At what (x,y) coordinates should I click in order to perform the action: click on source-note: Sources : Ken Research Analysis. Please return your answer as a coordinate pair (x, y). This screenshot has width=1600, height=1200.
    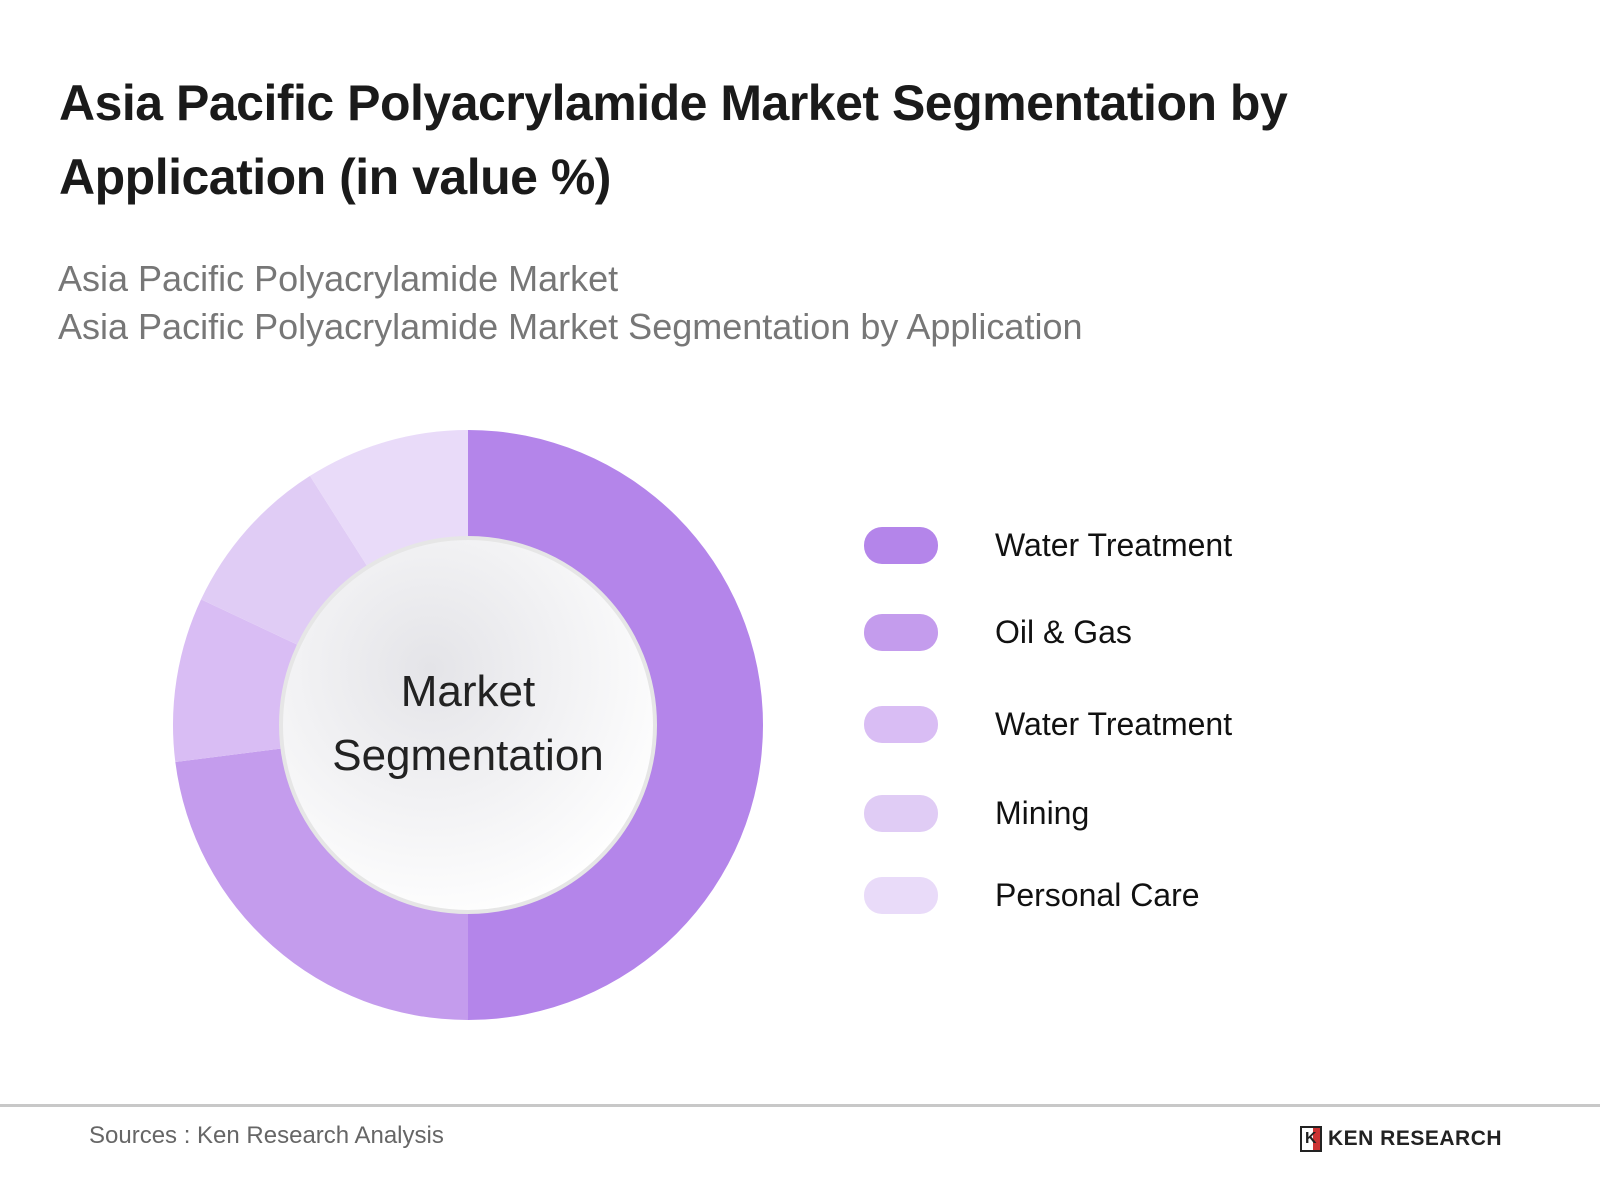
    Looking at the image, I should click on (266, 1135).